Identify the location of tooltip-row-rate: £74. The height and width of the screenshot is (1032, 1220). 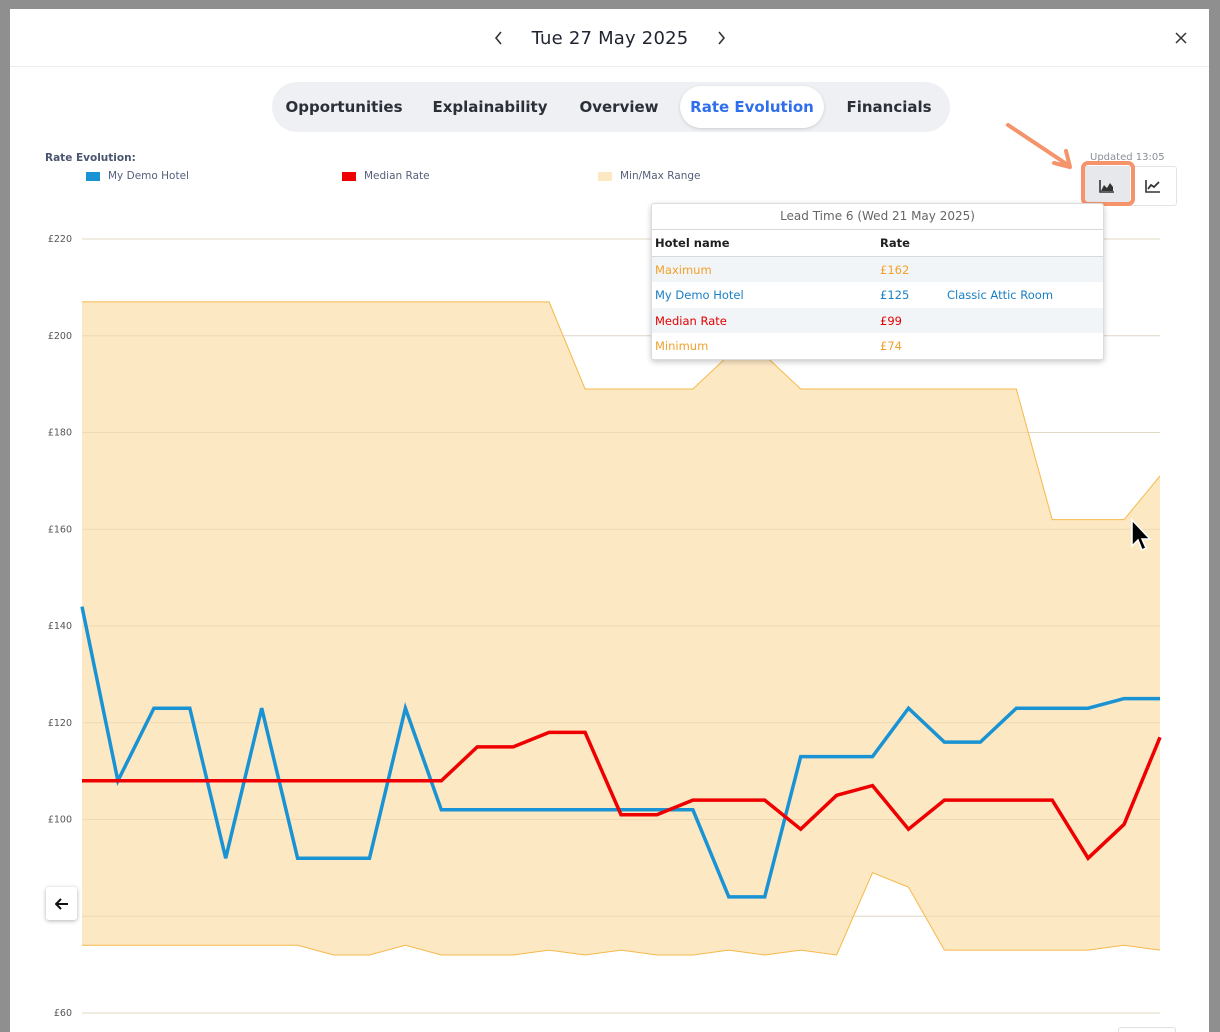
(891, 346).